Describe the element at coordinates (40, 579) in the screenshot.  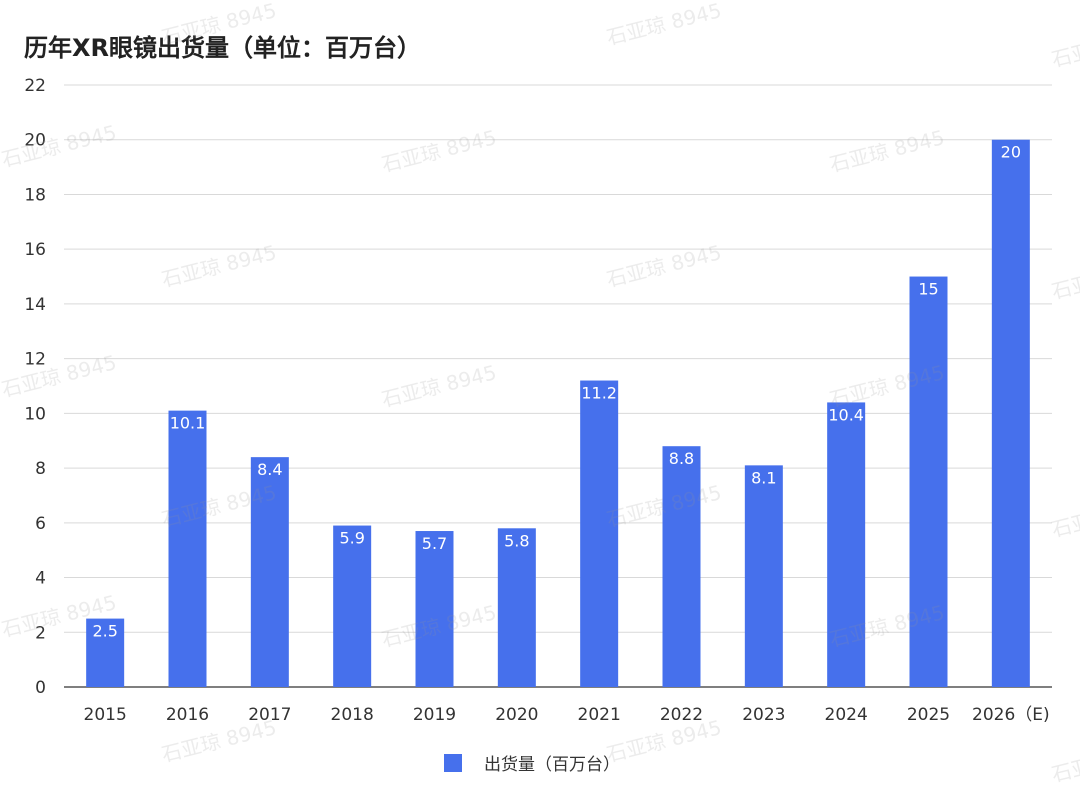
I see `y-tick-label: 4` at that location.